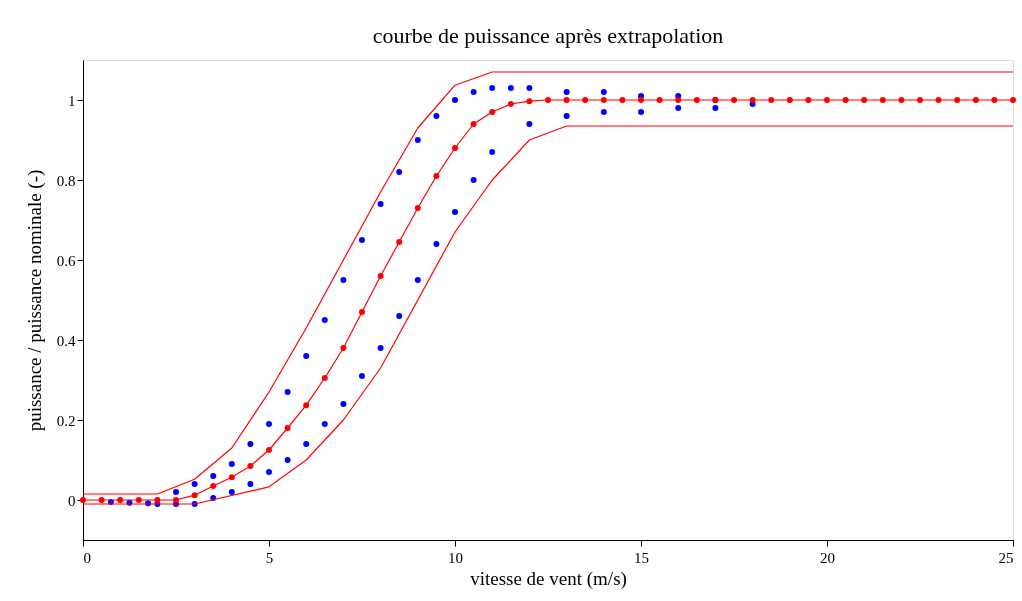 The height and width of the screenshot is (601, 1022). What do you see at coordinates (455, 557) in the screenshot?
I see `x-tick-label: 10` at bounding box center [455, 557].